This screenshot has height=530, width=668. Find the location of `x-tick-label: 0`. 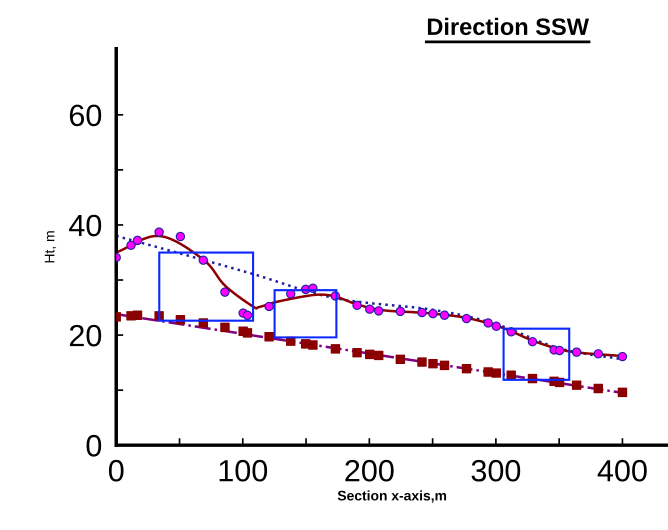

x-tick-label: 0 is located at coordinates (116, 471).